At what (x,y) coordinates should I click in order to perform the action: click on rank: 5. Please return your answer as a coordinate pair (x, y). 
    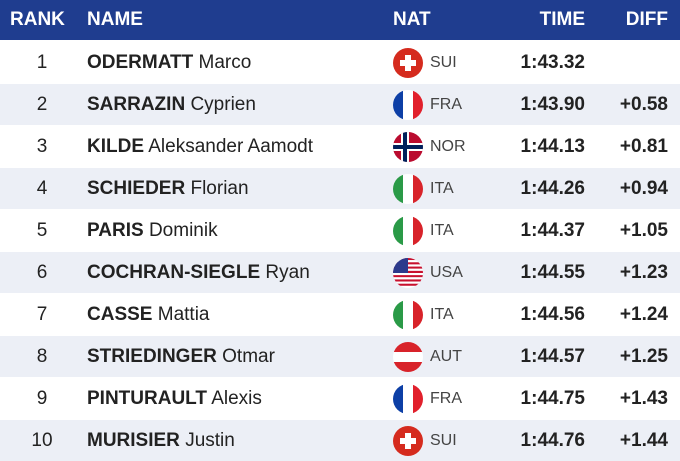
    Looking at the image, I should click on (42, 230).